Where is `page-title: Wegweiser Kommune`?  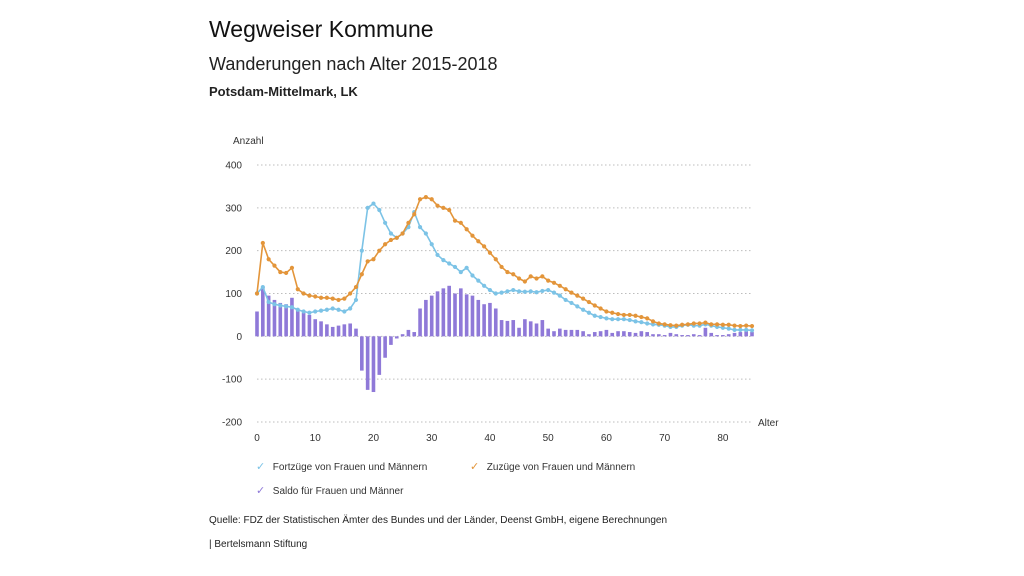
page-title: Wegweiser Kommune is located at coordinates (321, 29).